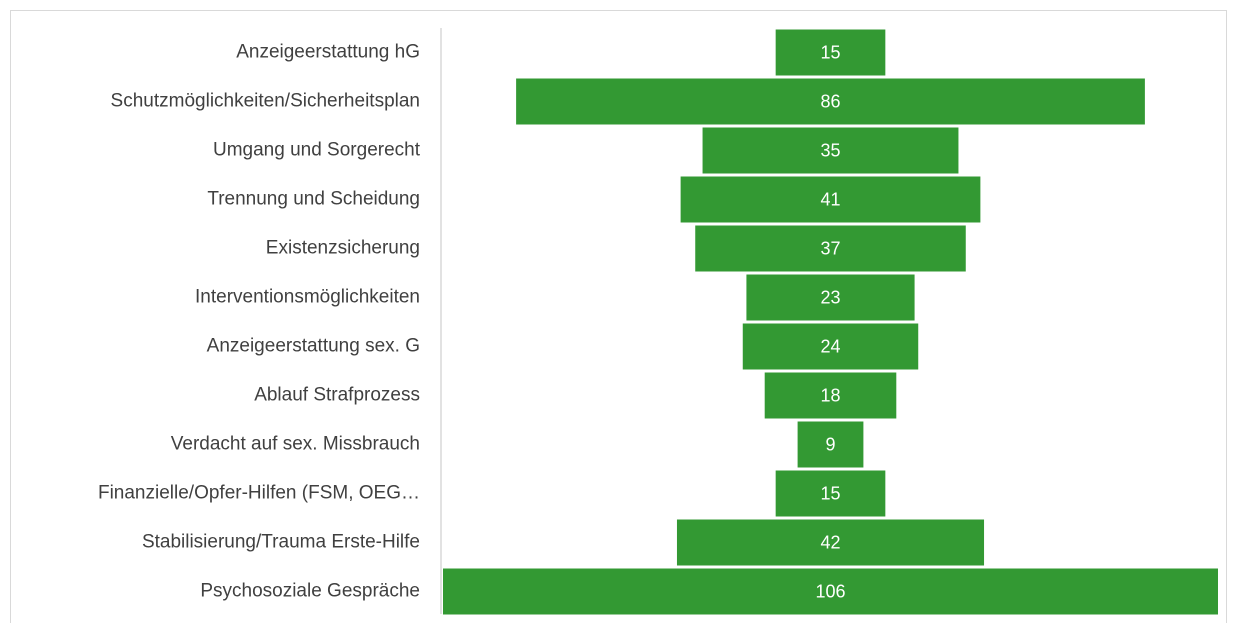 Image resolution: width=1237 pixels, height=623 pixels. I want to click on value-label: 42, so click(830, 542).